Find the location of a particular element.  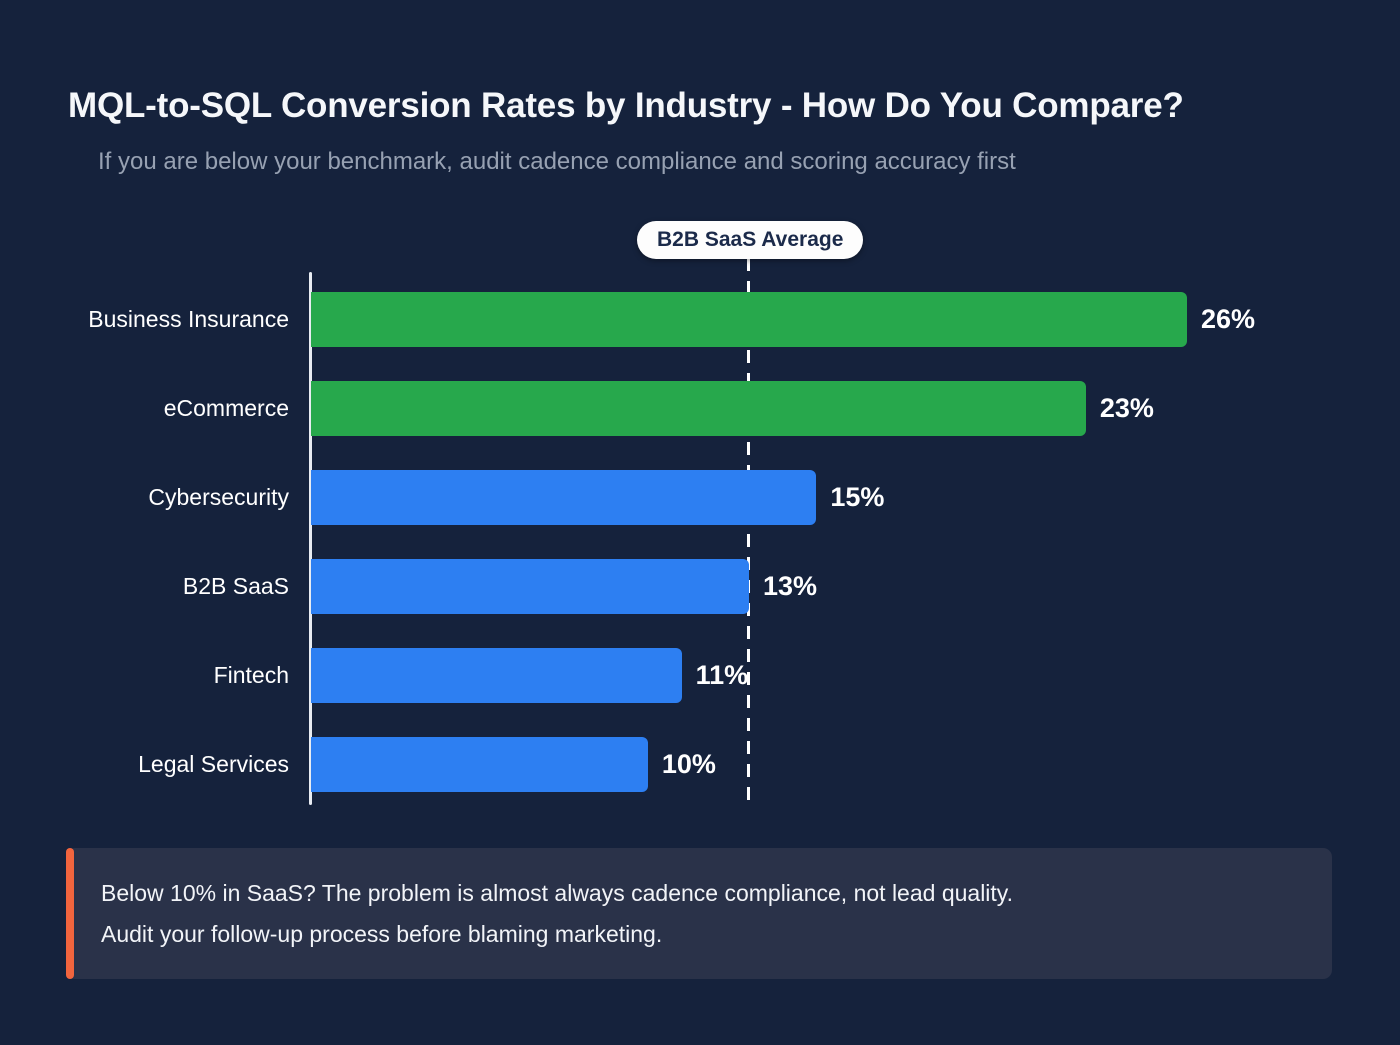

bar-row: eCommerce 23% is located at coordinates (700, 408).